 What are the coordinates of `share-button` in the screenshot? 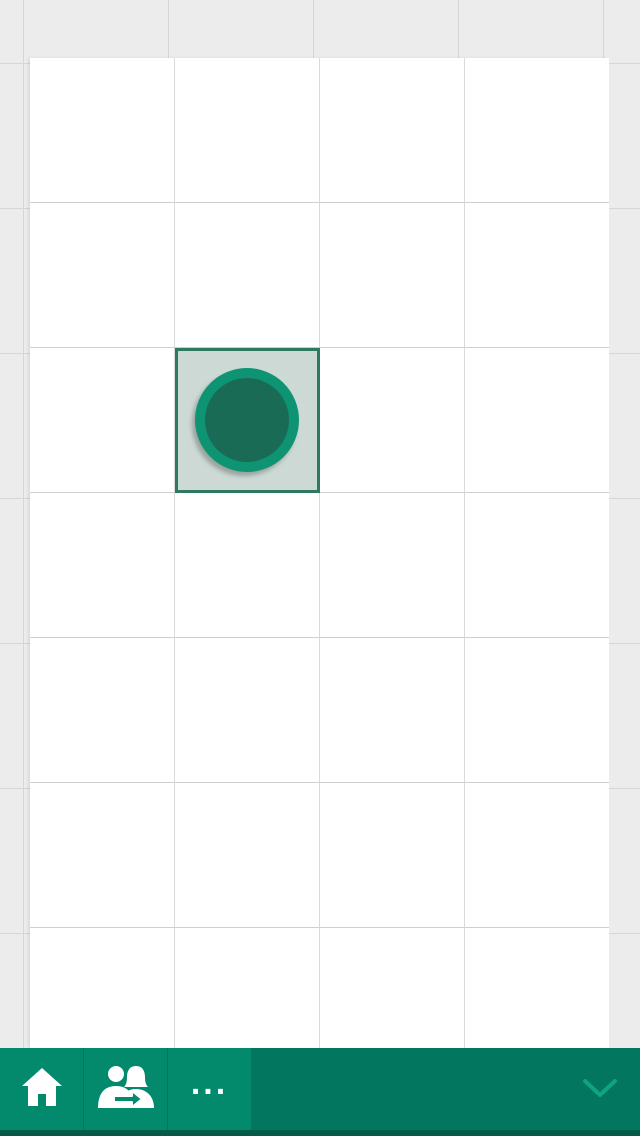 It's located at (125, 1089).